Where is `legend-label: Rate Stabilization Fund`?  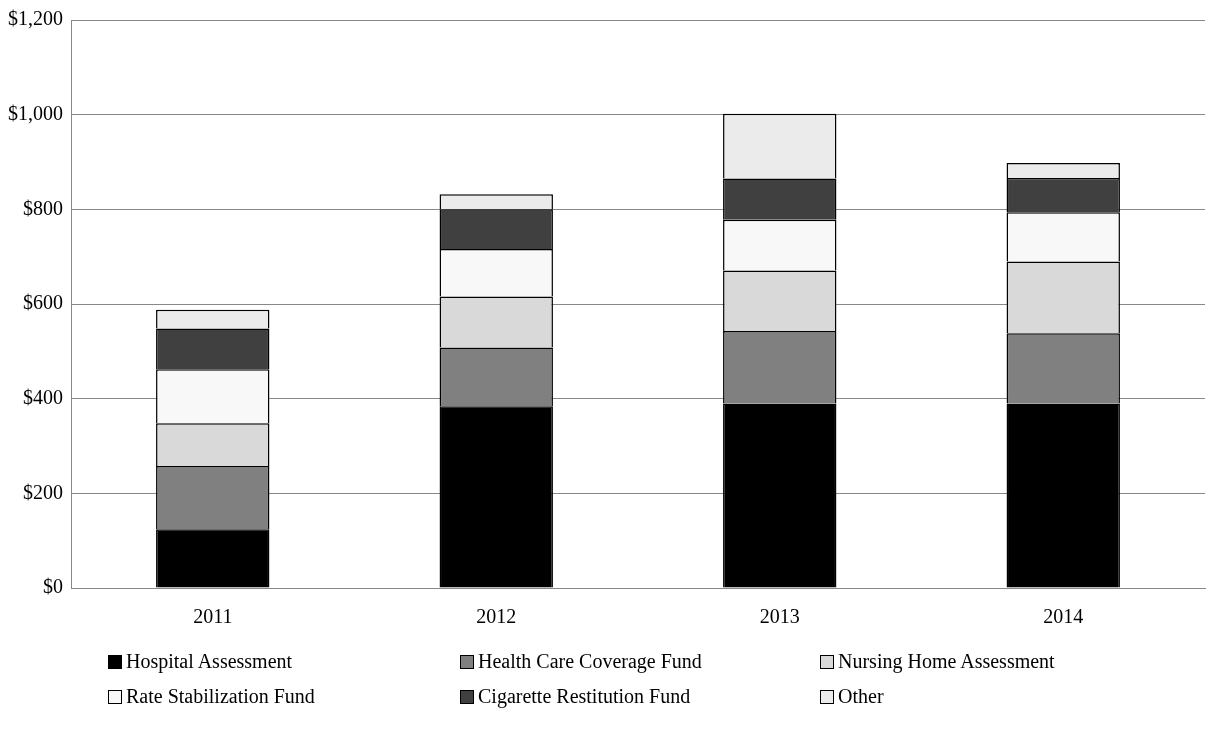
legend-label: Rate Stabilization Fund is located at coordinates (220, 696).